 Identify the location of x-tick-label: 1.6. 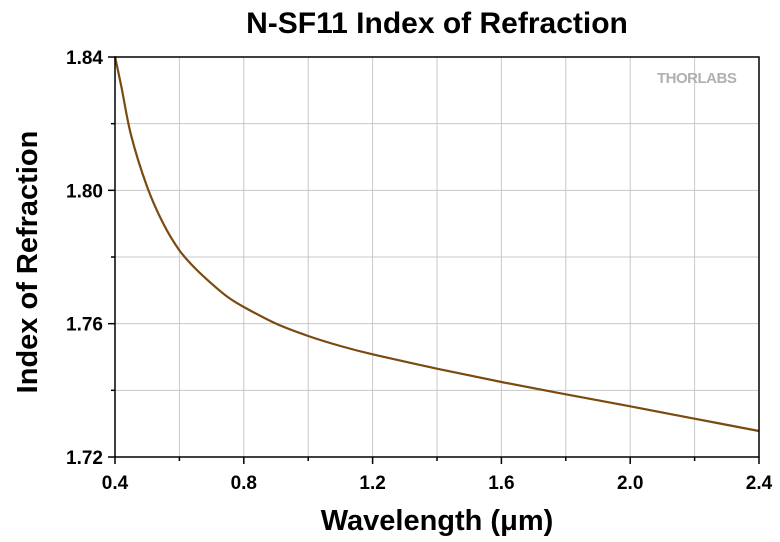
(501, 483).